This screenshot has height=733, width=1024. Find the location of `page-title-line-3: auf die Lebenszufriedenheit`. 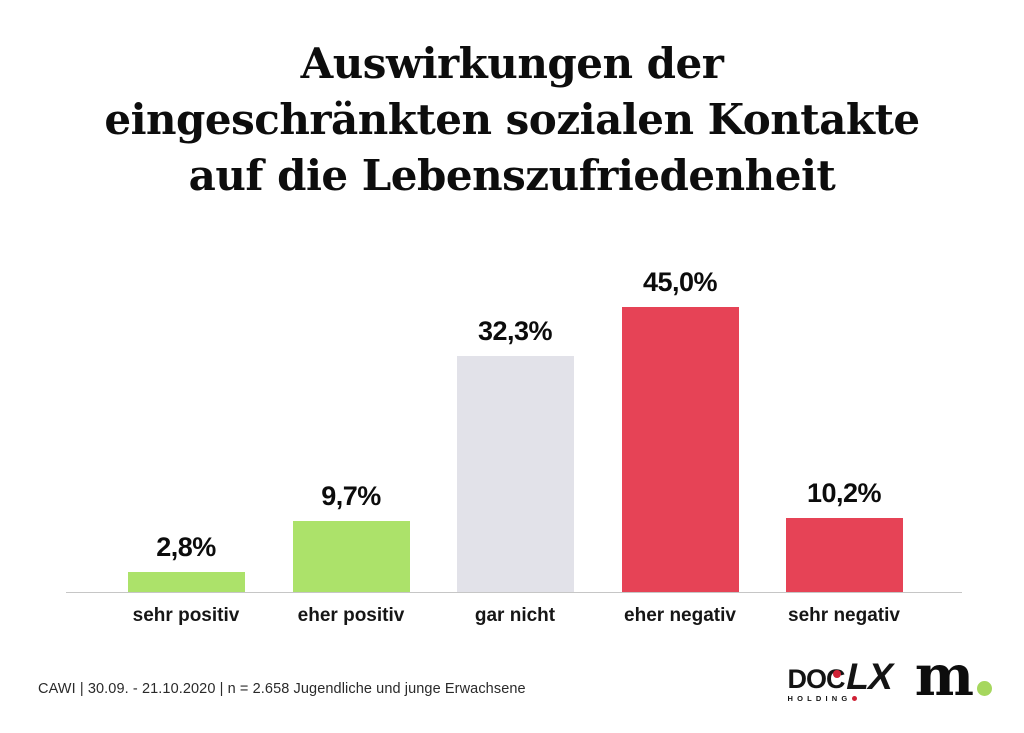

page-title-line-3: auf die Lebenszufriedenheit is located at coordinates (512, 175).